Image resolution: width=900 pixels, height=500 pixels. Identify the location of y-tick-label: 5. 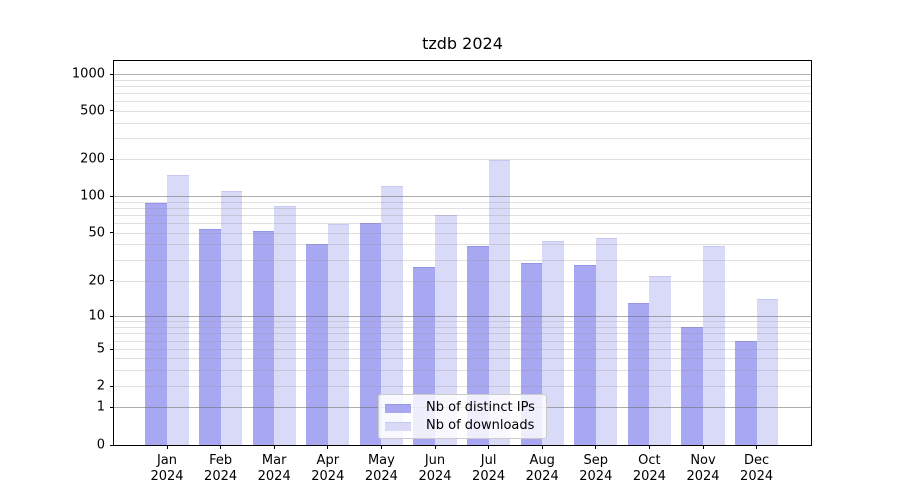
(100, 349).